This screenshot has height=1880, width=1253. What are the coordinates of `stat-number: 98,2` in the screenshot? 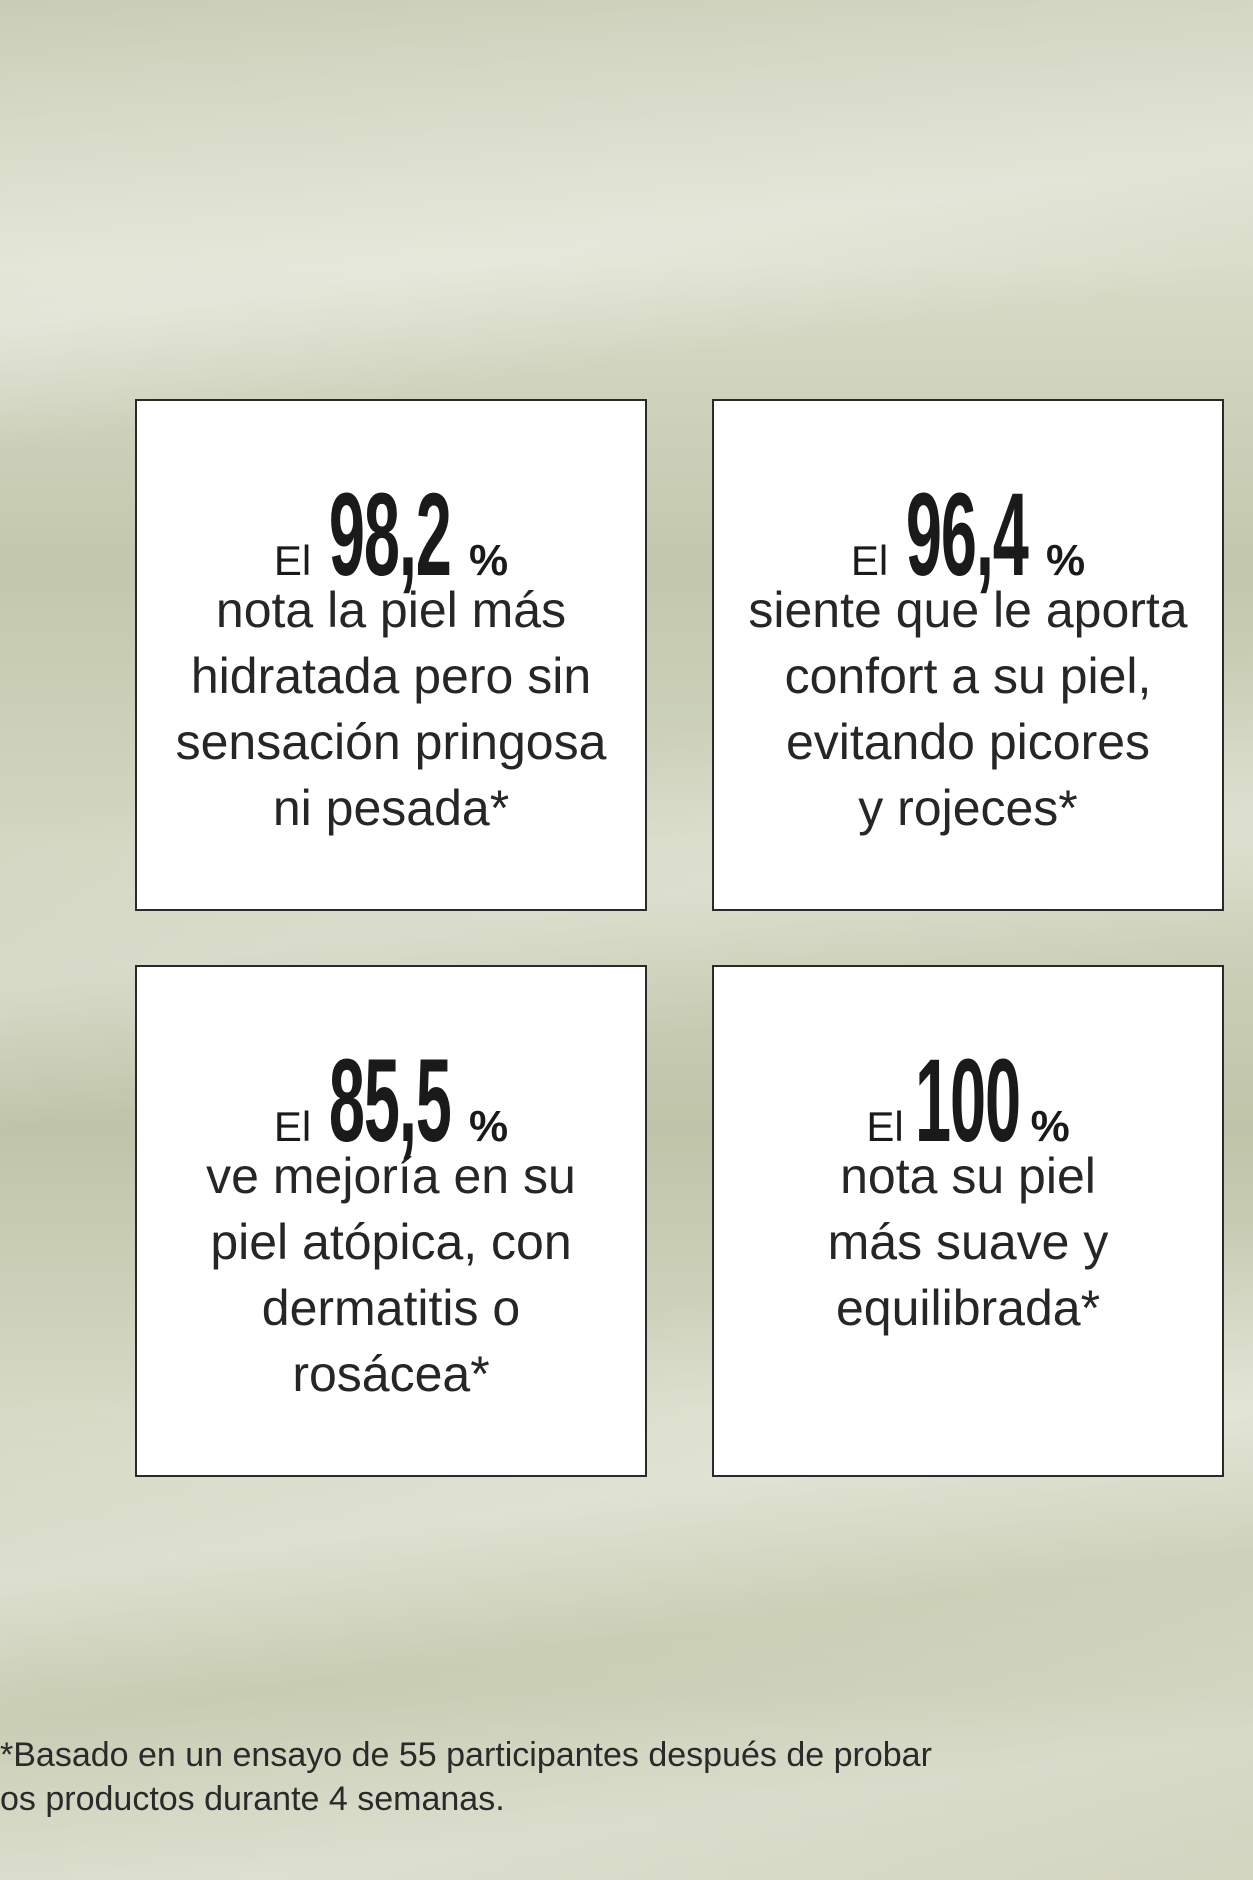 It's located at (390, 535).